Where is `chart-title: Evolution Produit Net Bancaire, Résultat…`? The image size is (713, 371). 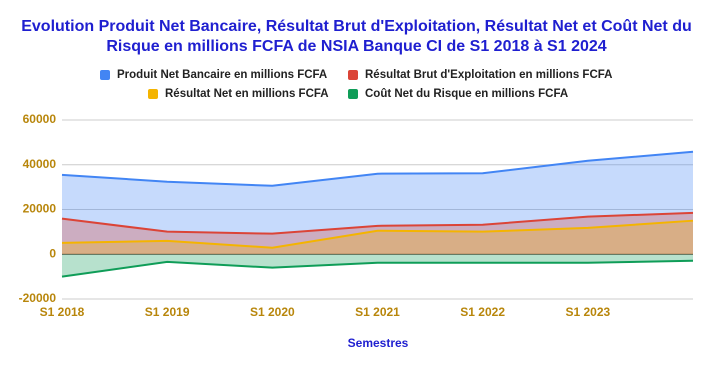 chart-title: Evolution Produit Net Bancaire, Résultat… is located at coordinates (356, 36).